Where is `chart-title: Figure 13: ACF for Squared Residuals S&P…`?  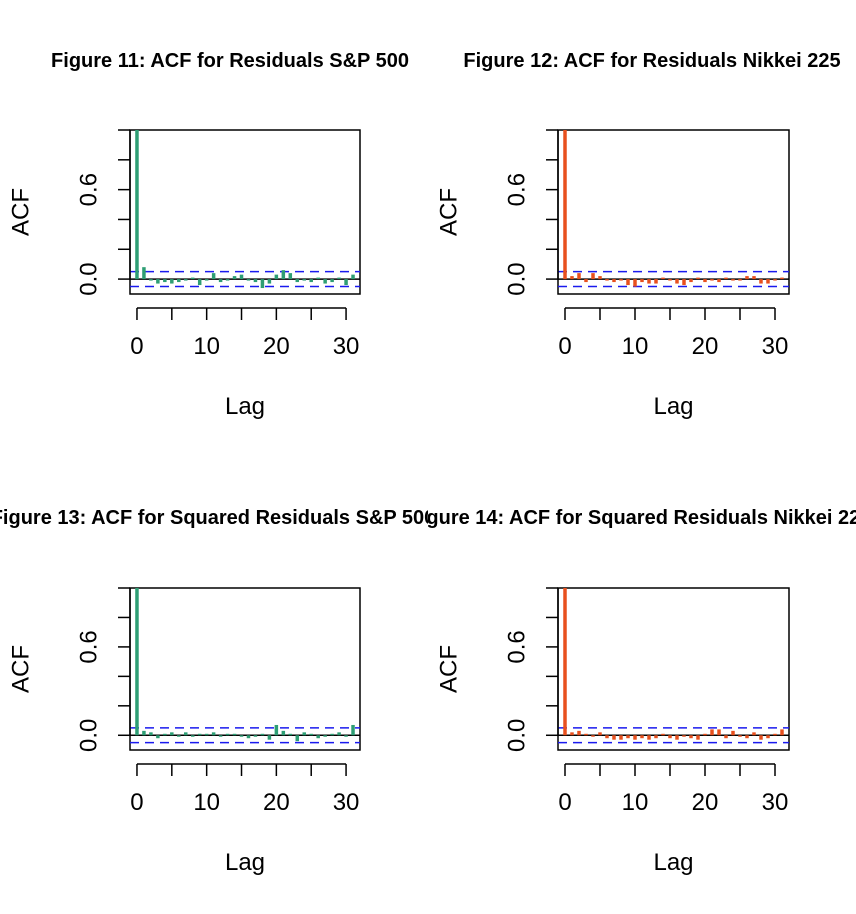
chart-title: Figure 13: ACF for Squared Residuals S&P… is located at coordinates (217, 518).